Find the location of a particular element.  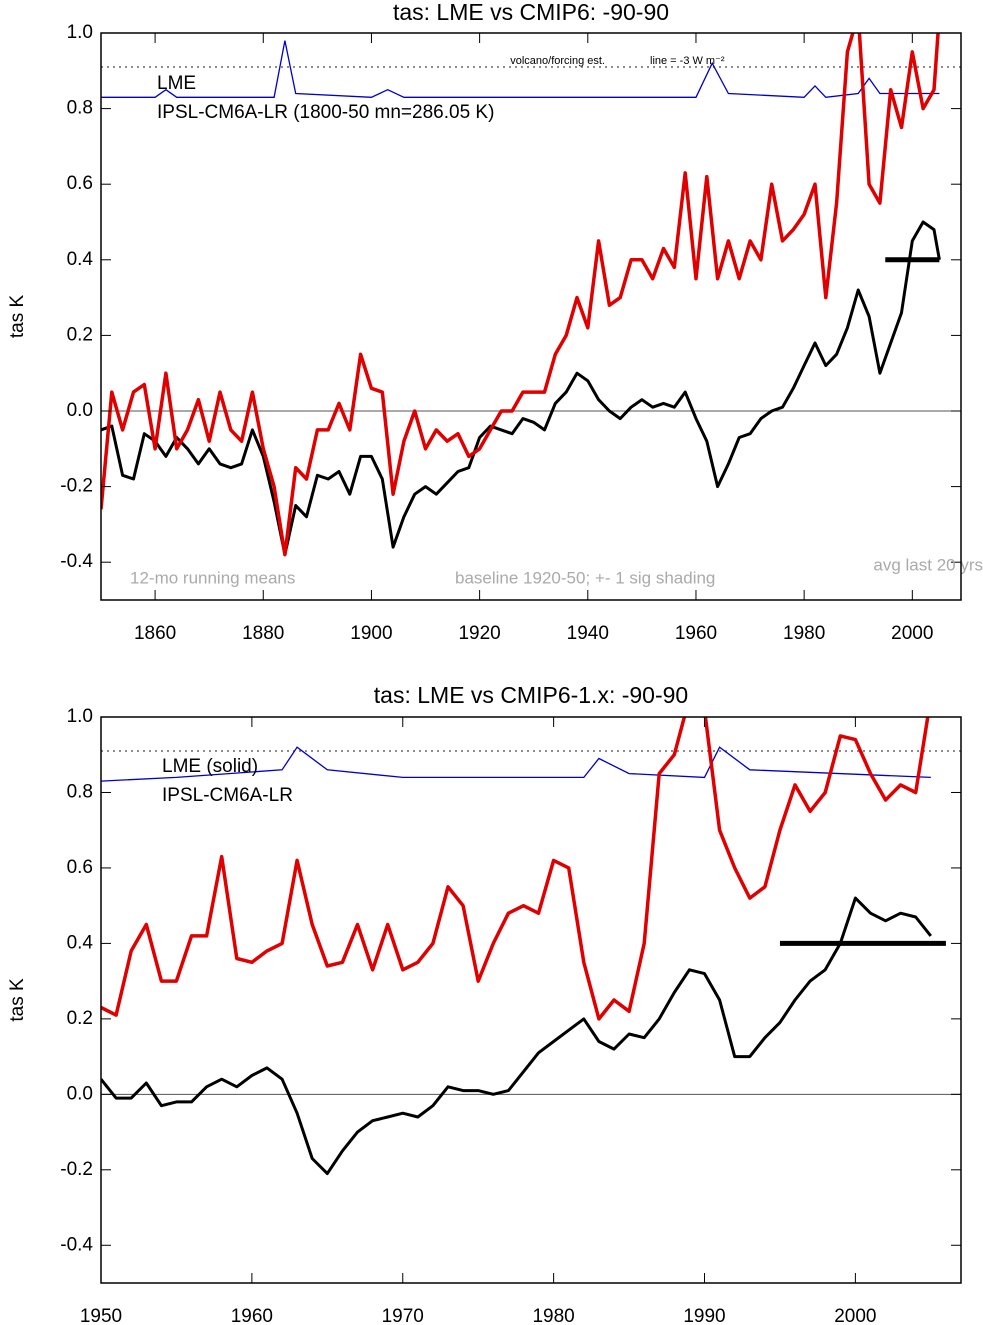

legend-label: LME is located at coordinates (176, 83).